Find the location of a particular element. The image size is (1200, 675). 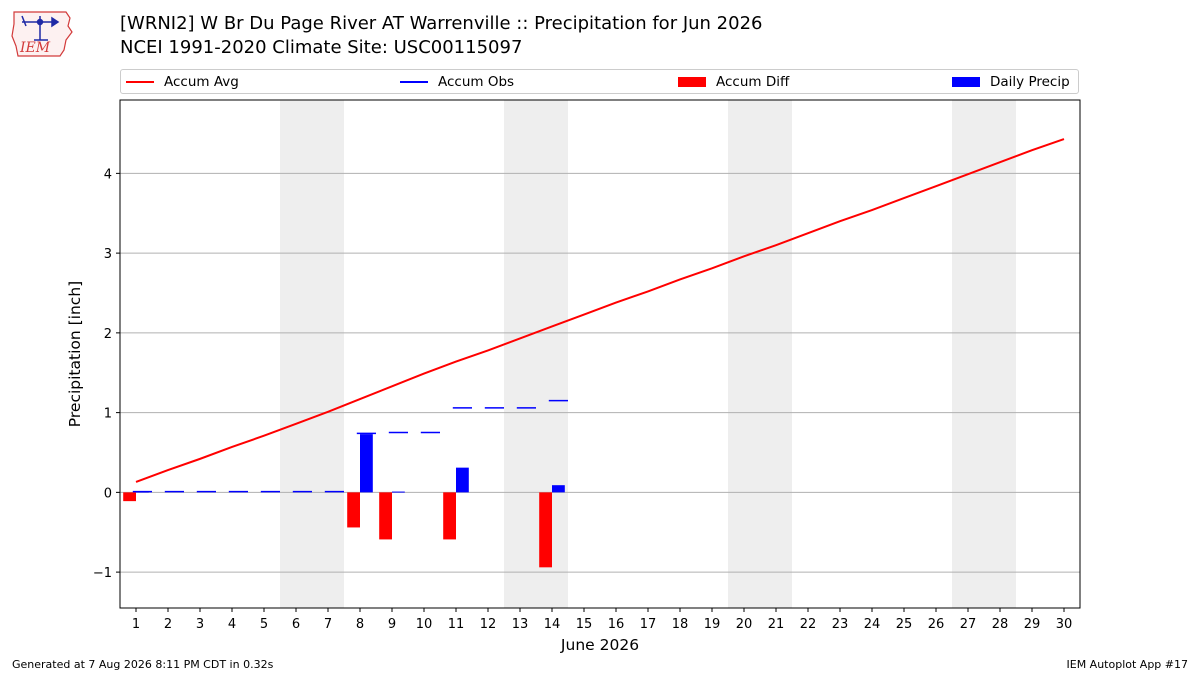

xtick-label-21: 21 is located at coordinates (776, 624).